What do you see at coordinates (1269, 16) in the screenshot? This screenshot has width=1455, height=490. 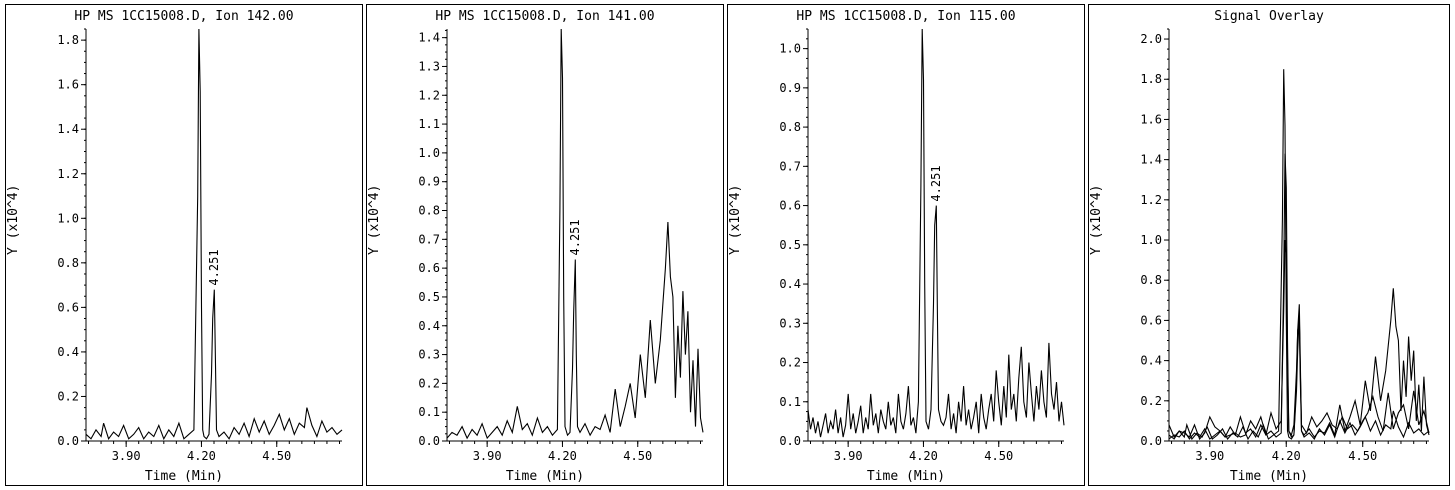 I see `chart-title: Signal Overlay` at bounding box center [1269, 16].